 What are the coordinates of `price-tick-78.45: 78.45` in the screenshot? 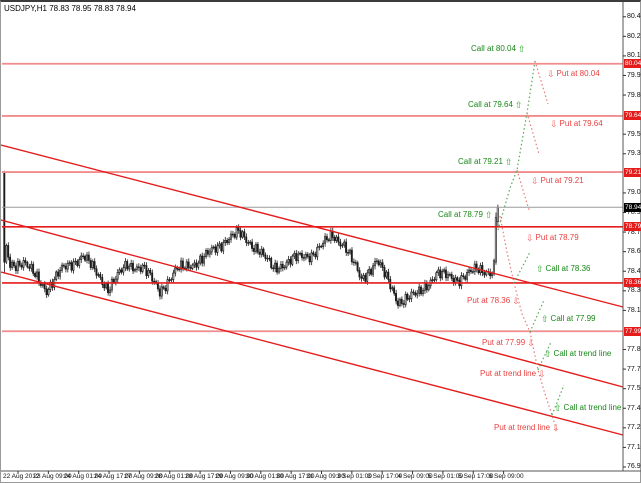 It's located at (634, 271).